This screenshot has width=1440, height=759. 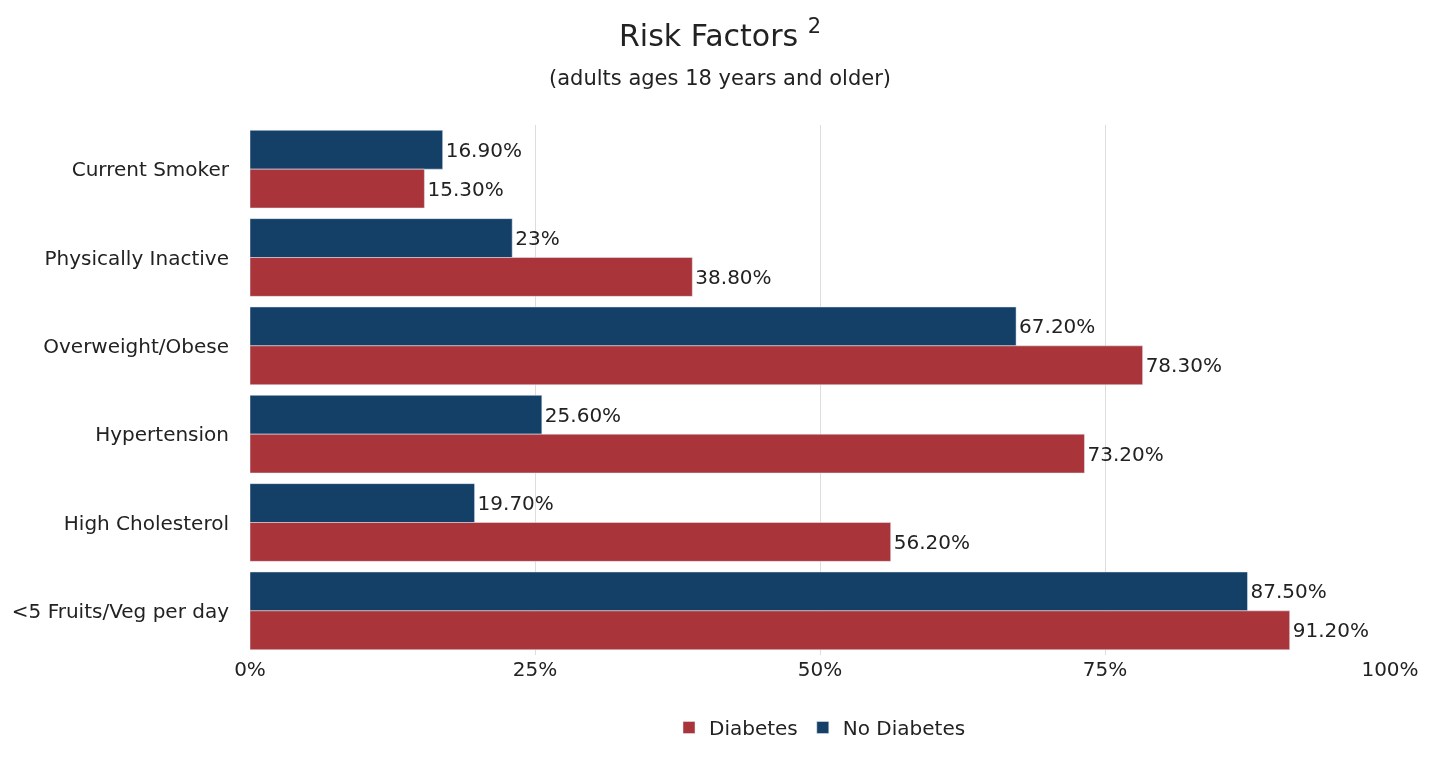 What do you see at coordinates (1390, 669) in the screenshot?
I see `x-tick-label: 100%` at bounding box center [1390, 669].